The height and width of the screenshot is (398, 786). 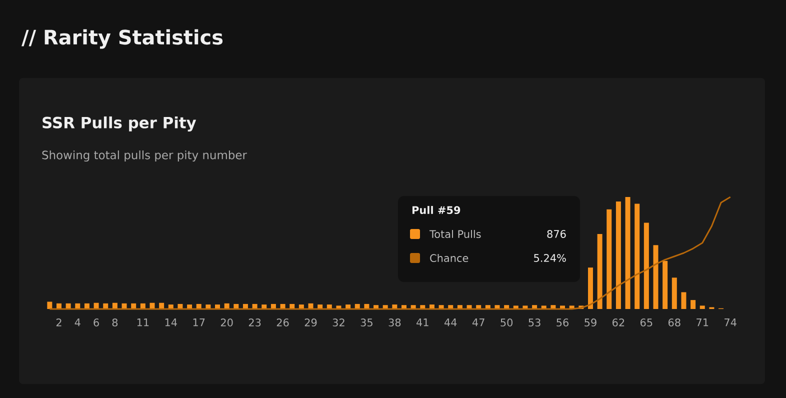 What do you see at coordinates (562, 322) in the screenshot?
I see `x-tick-label: 56` at bounding box center [562, 322].